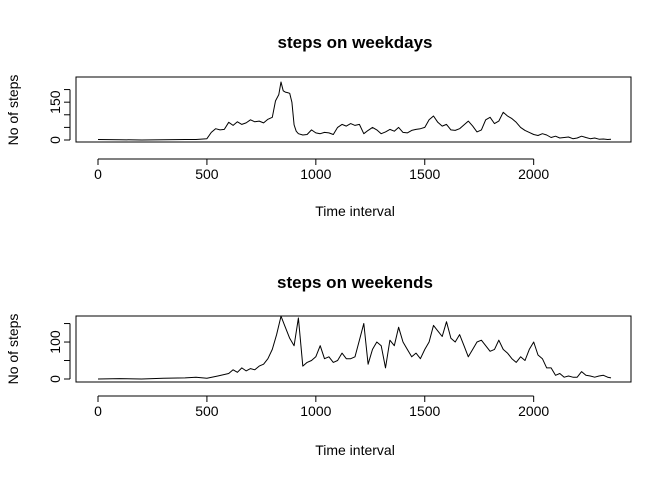 The width and height of the screenshot is (672, 480). What do you see at coordinates (355, 42) in the screenshot?
I see `chart-title: steps on weekdays` at bounding box center [355, 42].